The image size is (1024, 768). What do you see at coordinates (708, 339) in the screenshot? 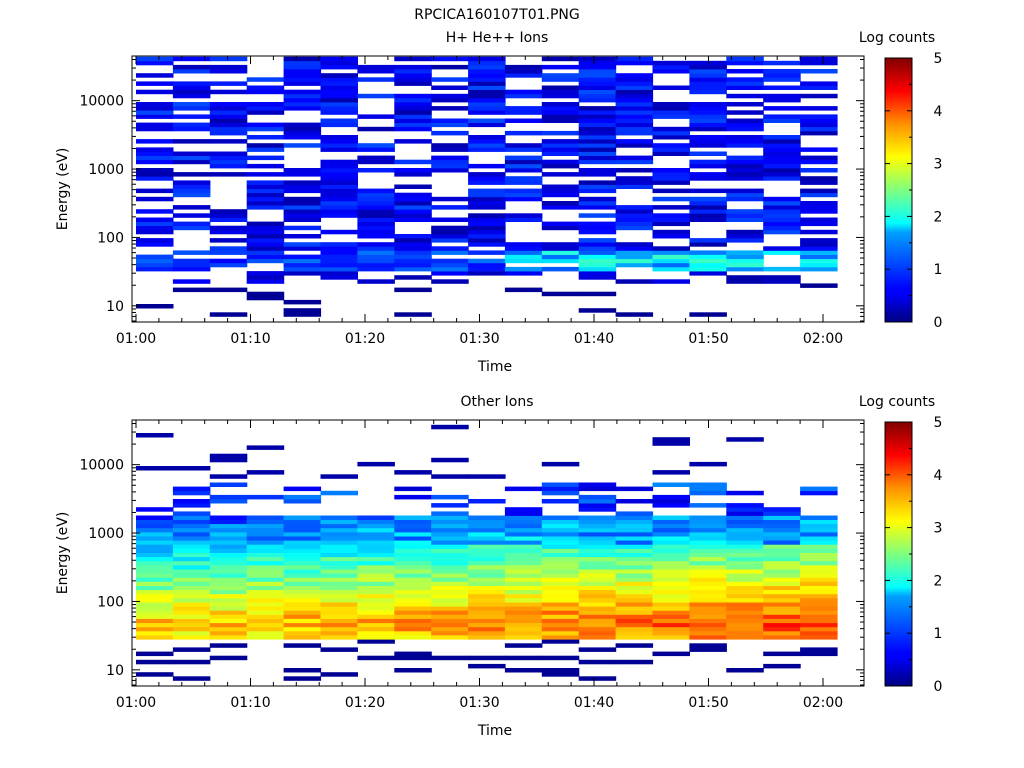
I see `x-tick-label: 01:50` at bounding box center [708, 339].